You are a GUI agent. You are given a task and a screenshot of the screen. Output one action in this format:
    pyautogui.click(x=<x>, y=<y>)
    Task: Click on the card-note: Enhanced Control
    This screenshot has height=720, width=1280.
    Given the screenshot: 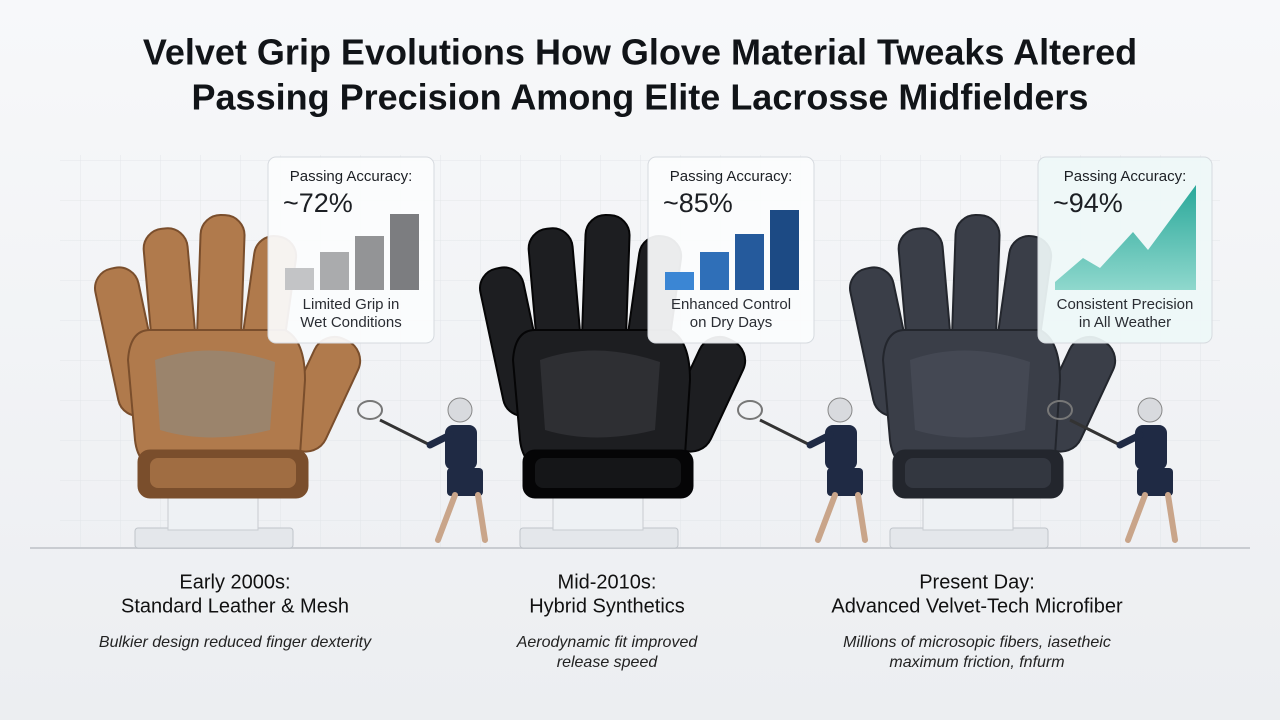 What is the action you would take?
    pyautogui.click(x=731, y=304)
    